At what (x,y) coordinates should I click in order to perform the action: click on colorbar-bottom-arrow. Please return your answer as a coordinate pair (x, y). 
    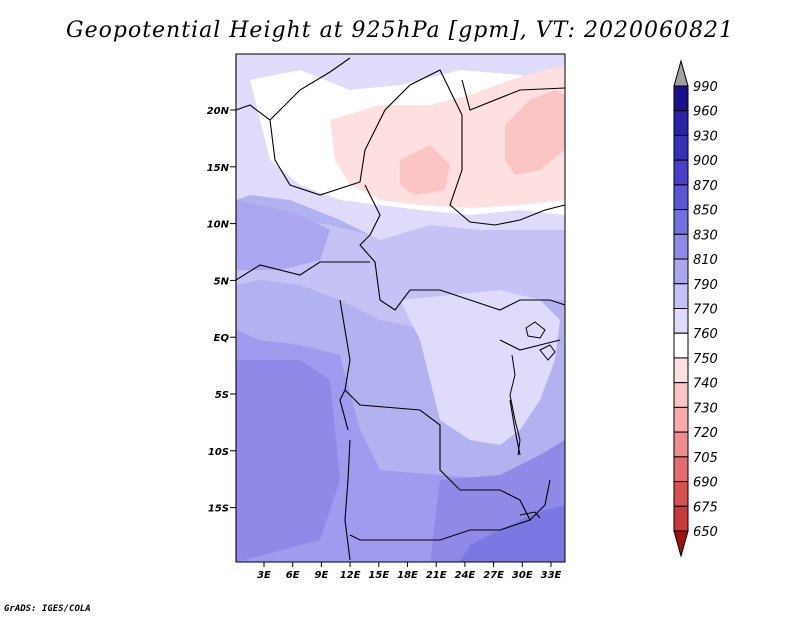
    Looking at the image, I should click on (681, 544).